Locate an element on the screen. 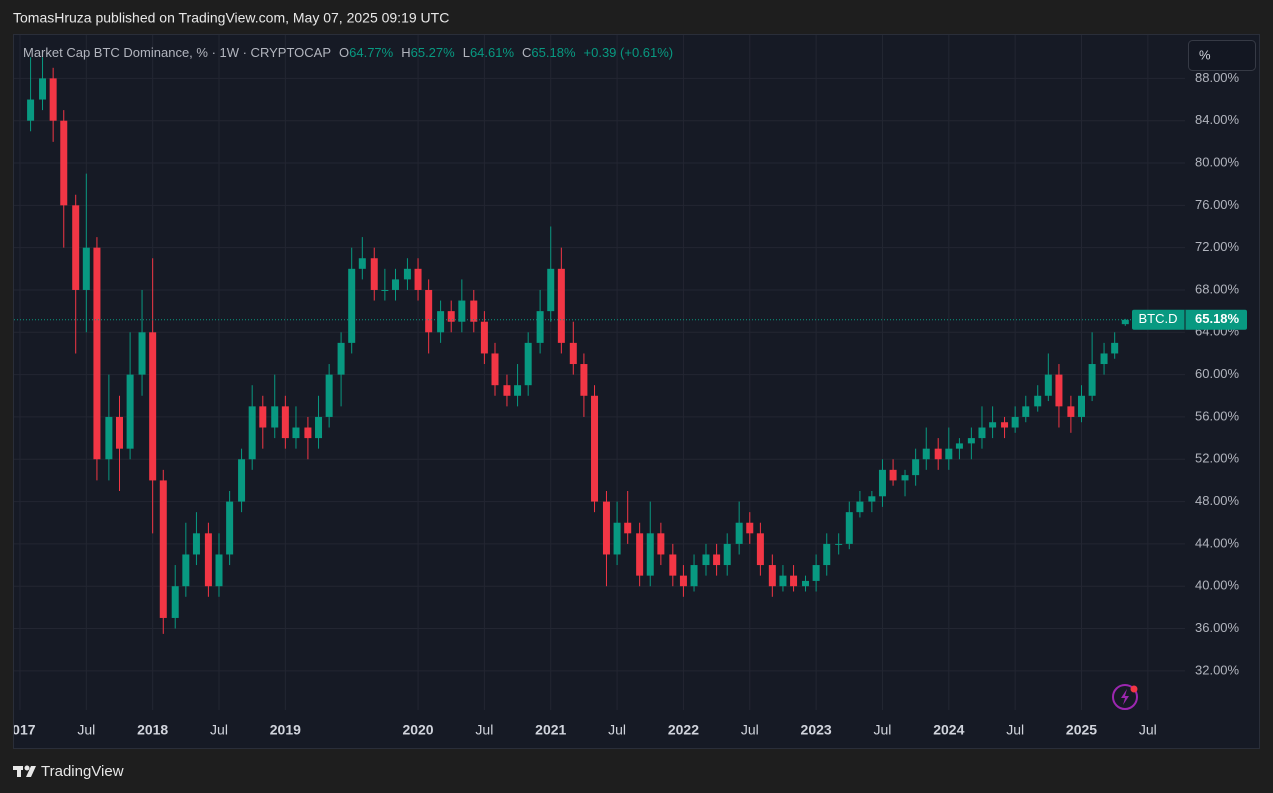 This screenshot has height=793, width=1273. scale-button-label: % is located at coordinates (1205, 54).